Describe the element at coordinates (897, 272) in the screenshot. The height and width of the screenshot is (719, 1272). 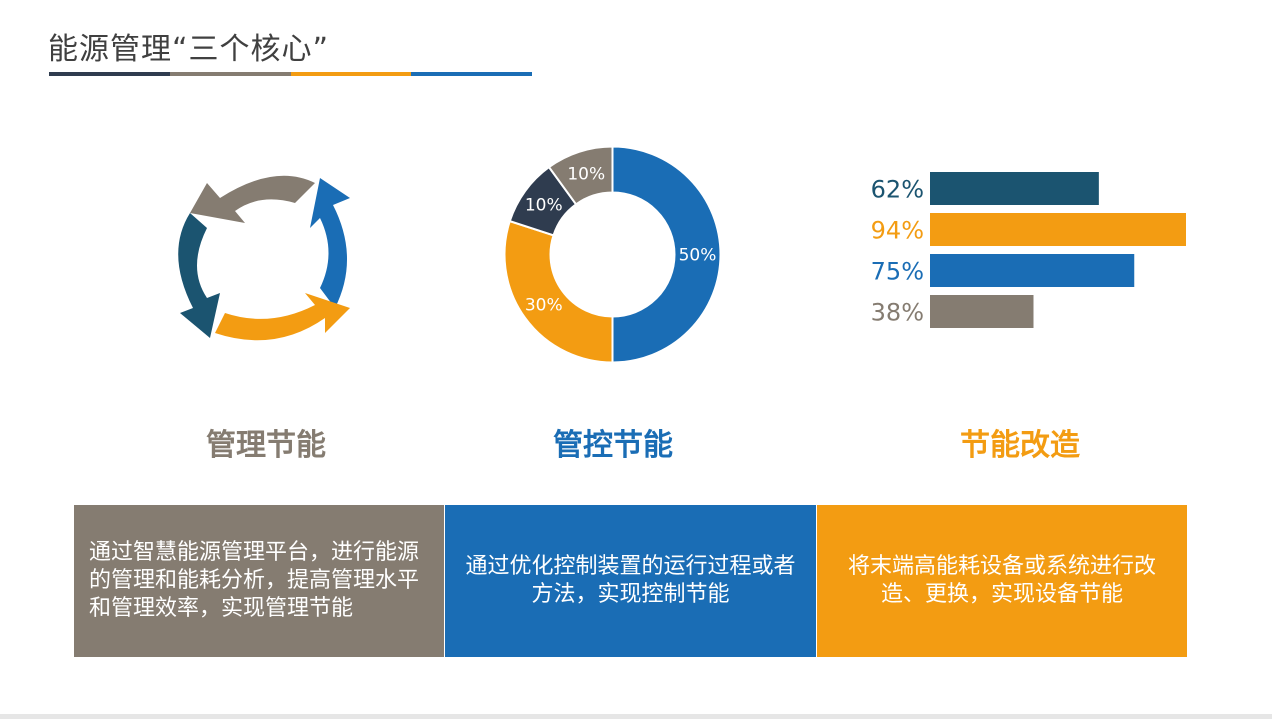
I see `bar-label-2: 75%` at that location.